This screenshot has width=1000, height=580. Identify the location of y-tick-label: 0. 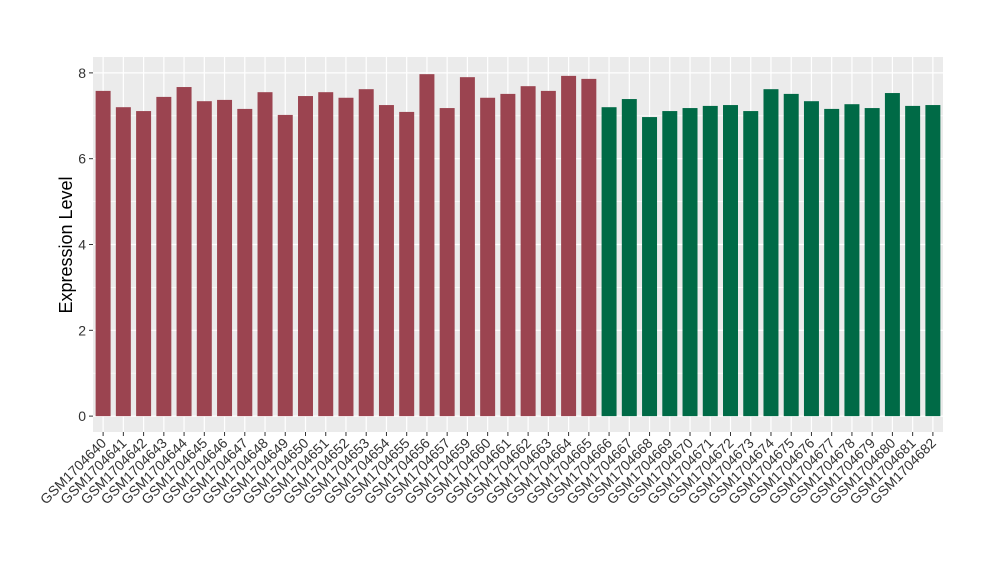
(82, 416).